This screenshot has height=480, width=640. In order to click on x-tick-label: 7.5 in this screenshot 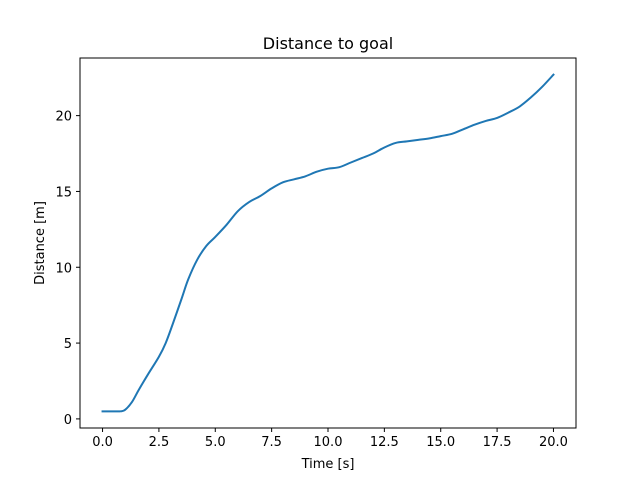, I will do `click(271, 442)`.